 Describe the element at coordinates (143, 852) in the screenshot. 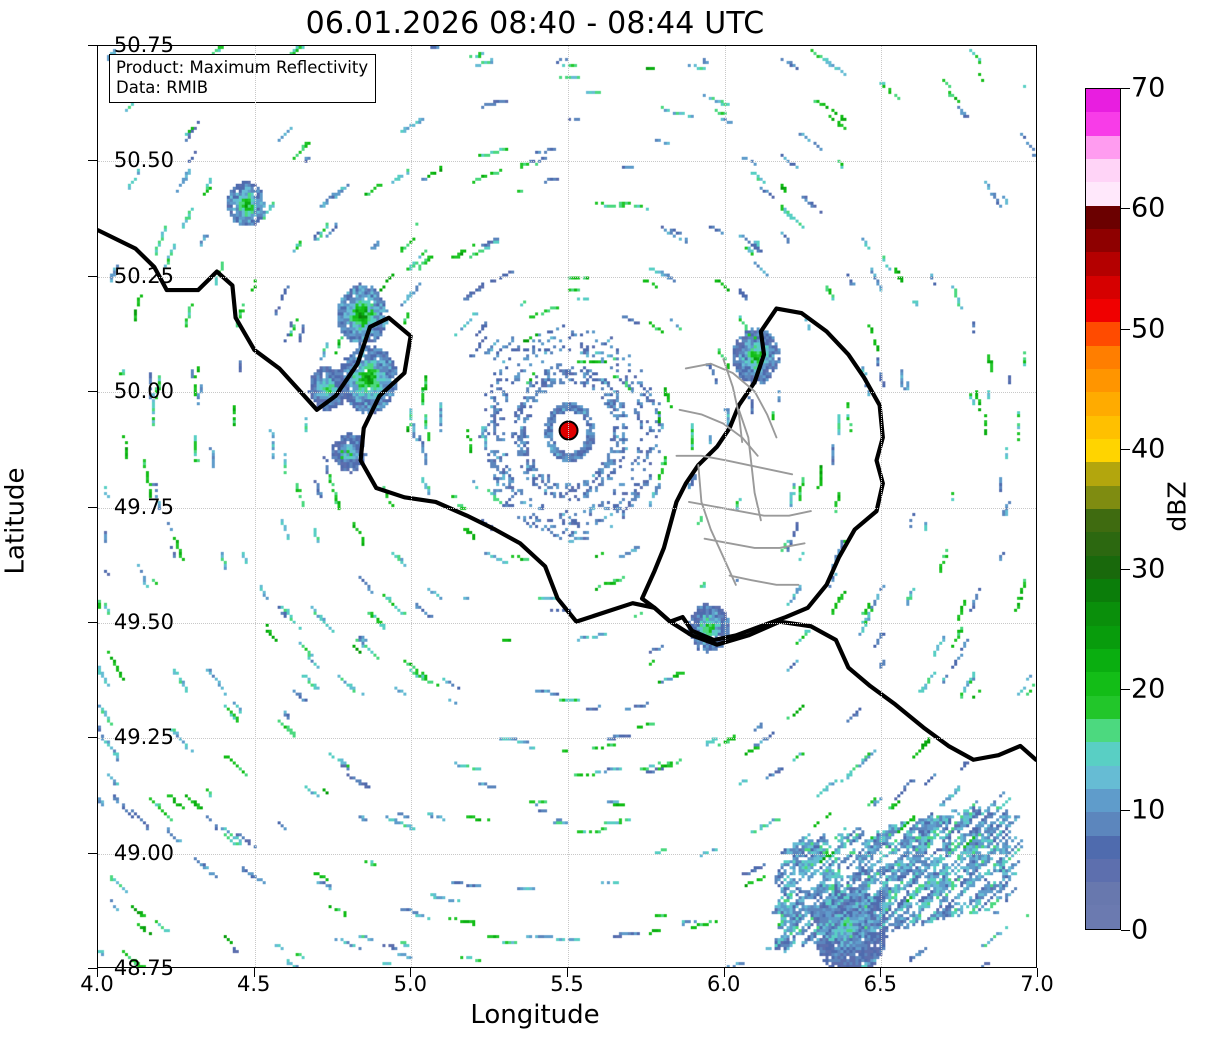

I see `y-axis-tick-label: 49.00` at that location.